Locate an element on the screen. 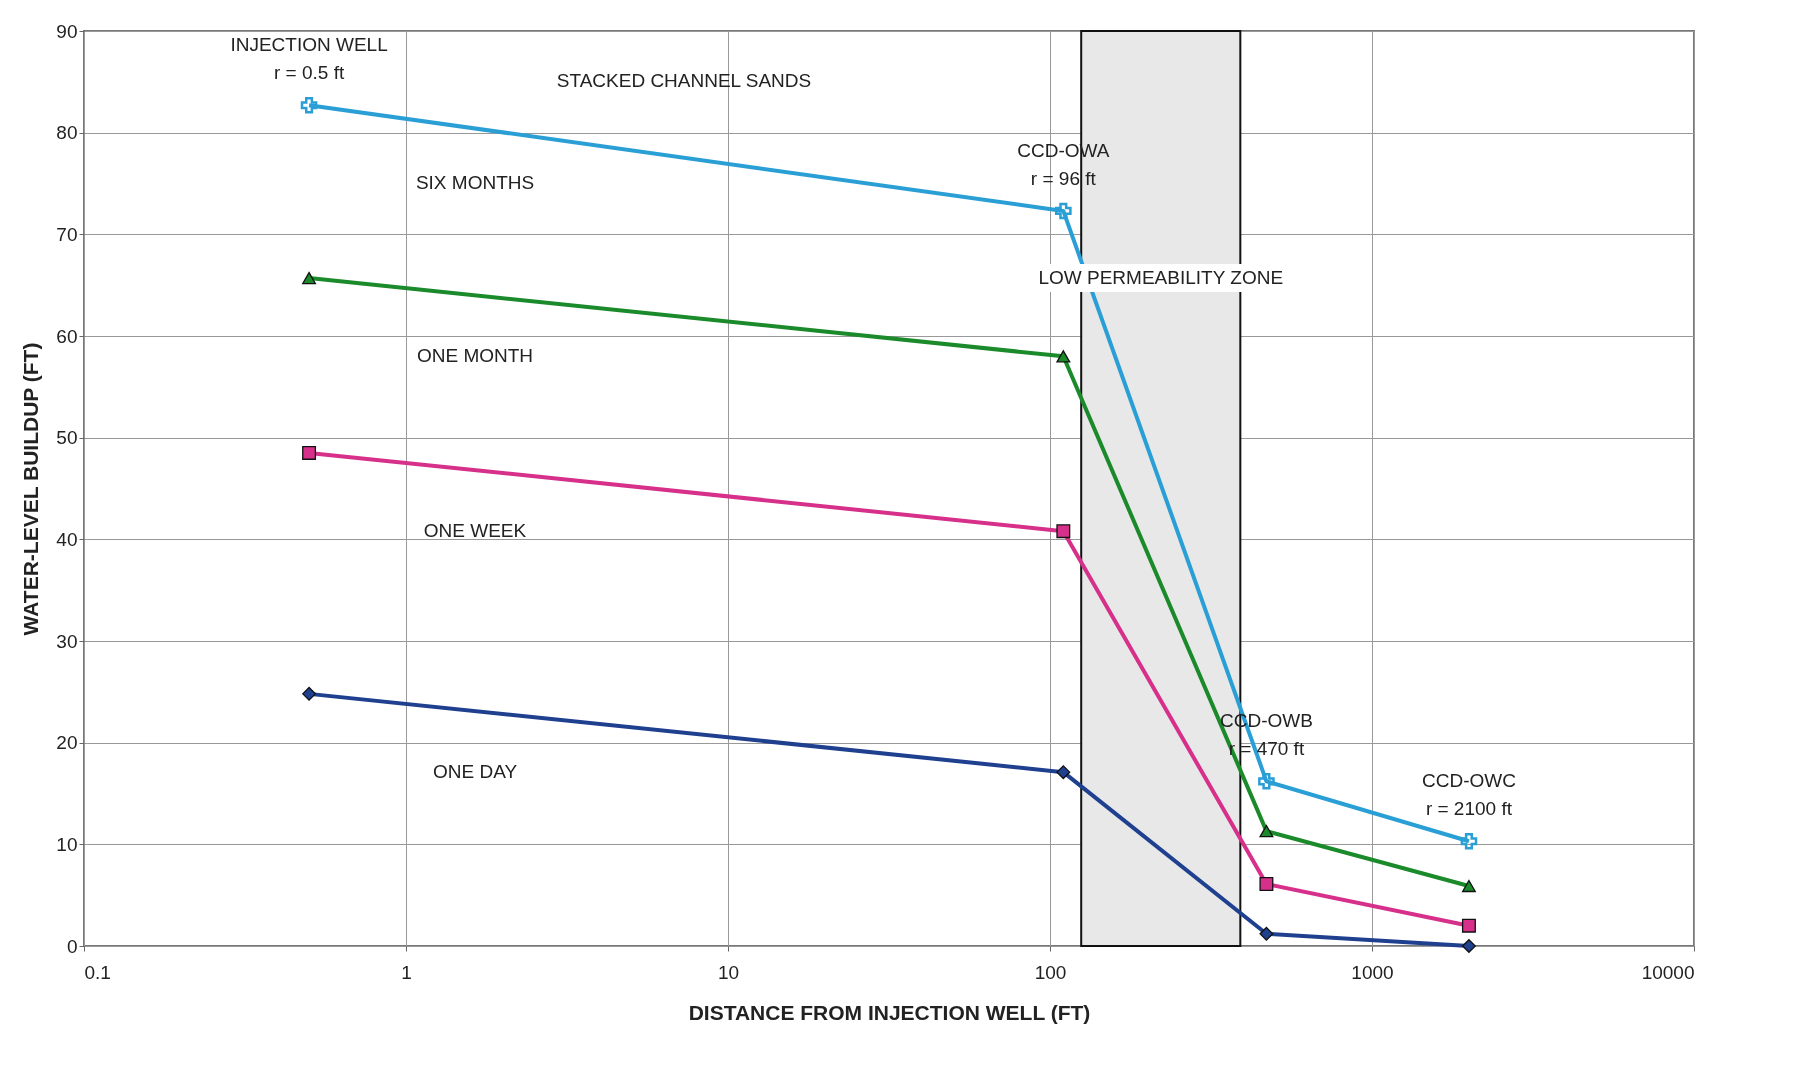 This screenshot has height=1077, width=1804. y-axis-title: WATER-LEVEL BUILDUP (FT) is located at coordinates (31, 489).